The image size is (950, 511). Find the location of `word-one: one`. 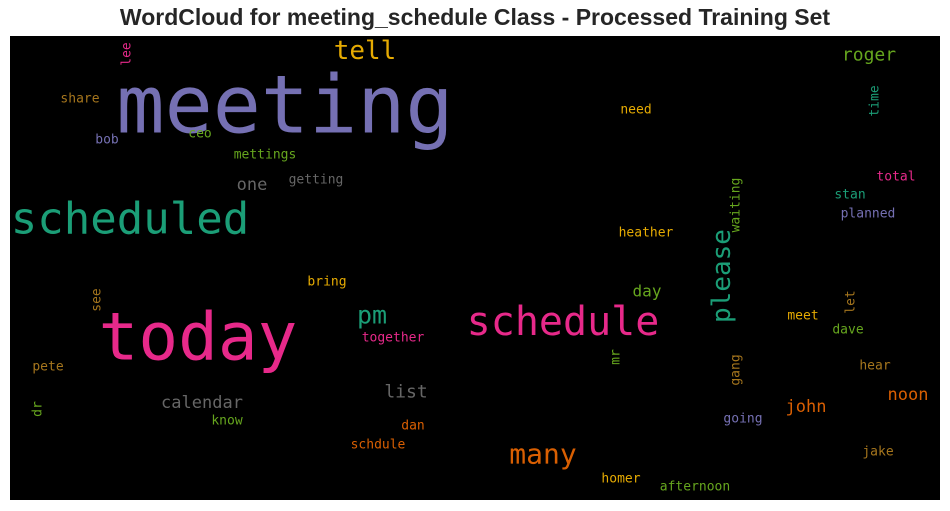

word-one: one is located at coordinates (252, 185).